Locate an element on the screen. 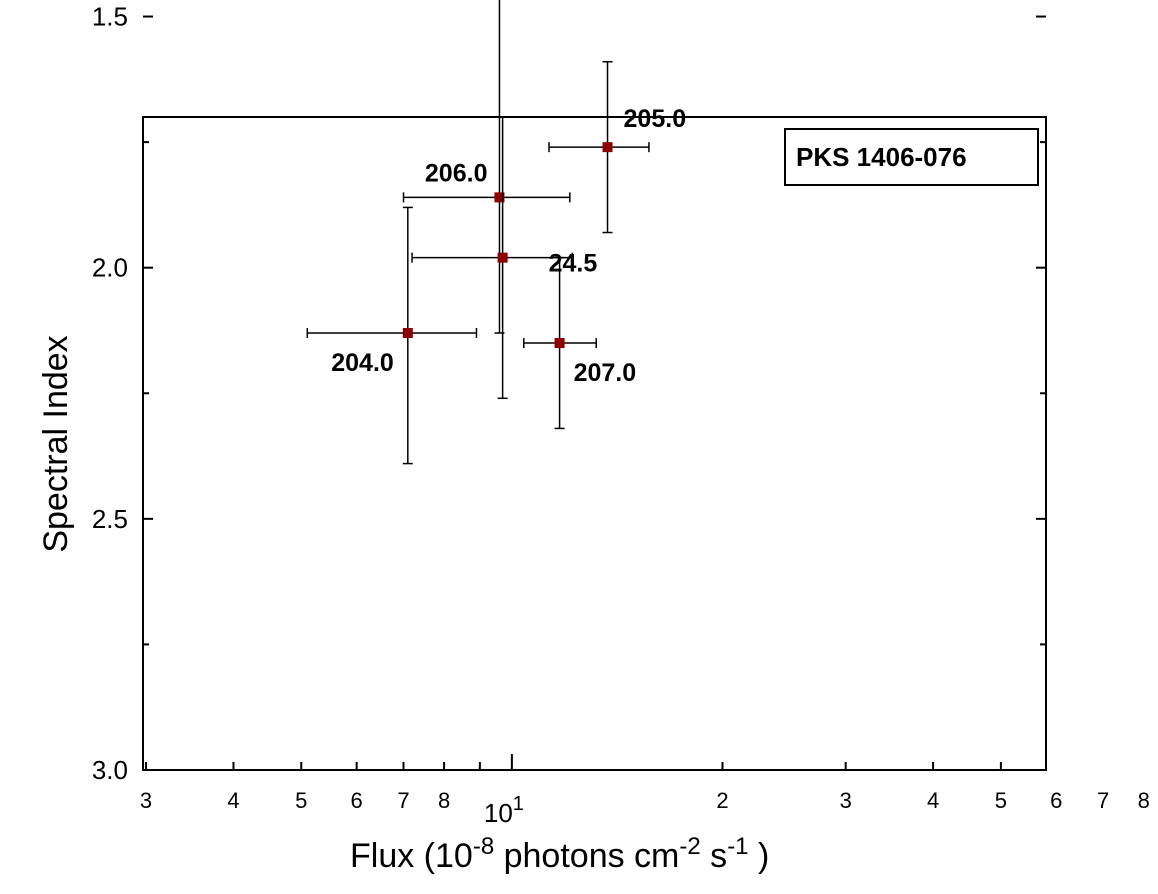  point-label: 206.0 is located at coordinates (456, 173).